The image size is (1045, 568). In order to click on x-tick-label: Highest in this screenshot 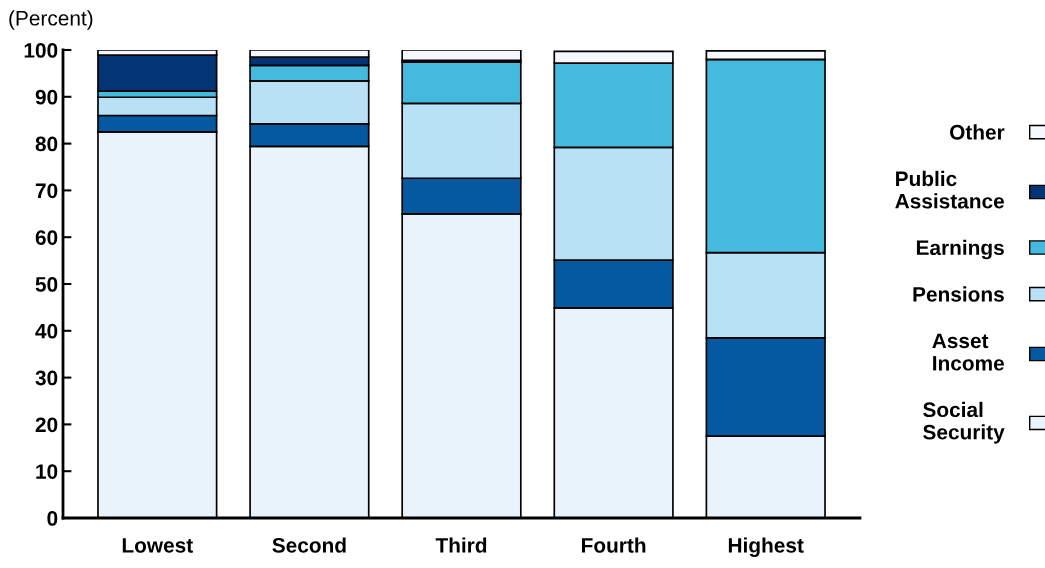, I will do `click(766, 547)`.